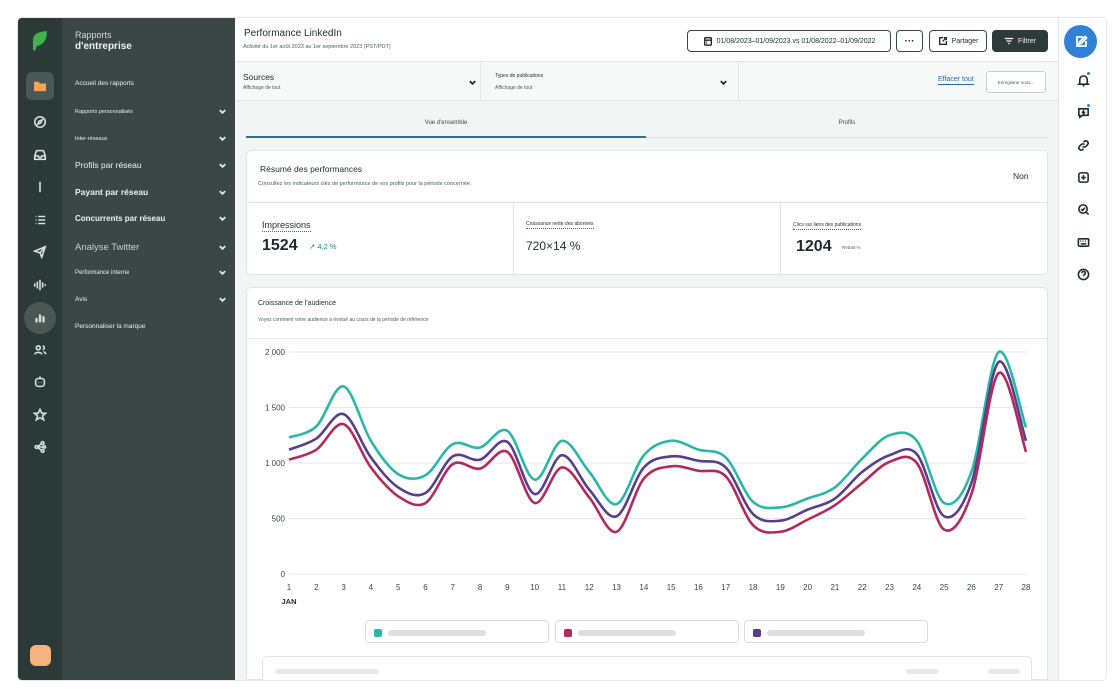 The width and height of the screenshot is (1120, 698). What do you see at coordinates (259, 77) in the screenshot?
I see `sources-label: Sources` at bounding box center [259, 77].